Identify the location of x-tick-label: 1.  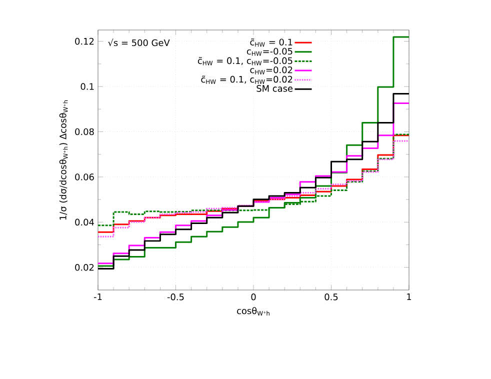
(409, 297).